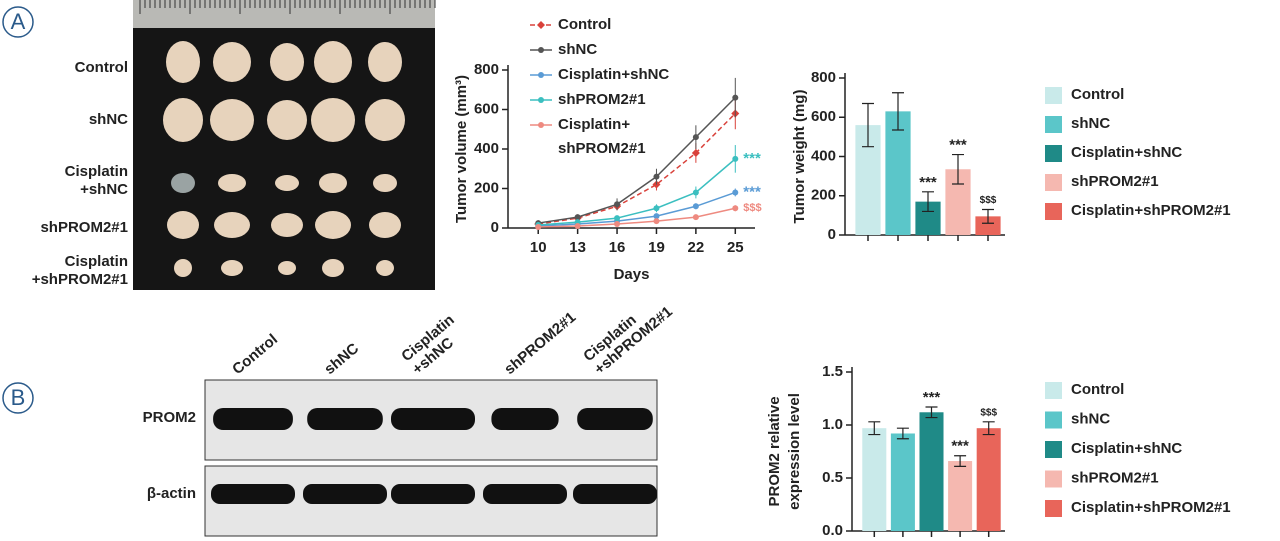 This screenshot has width=1280, height=541. I want to click on y-tick-label: 1.0, so click(832, 424).